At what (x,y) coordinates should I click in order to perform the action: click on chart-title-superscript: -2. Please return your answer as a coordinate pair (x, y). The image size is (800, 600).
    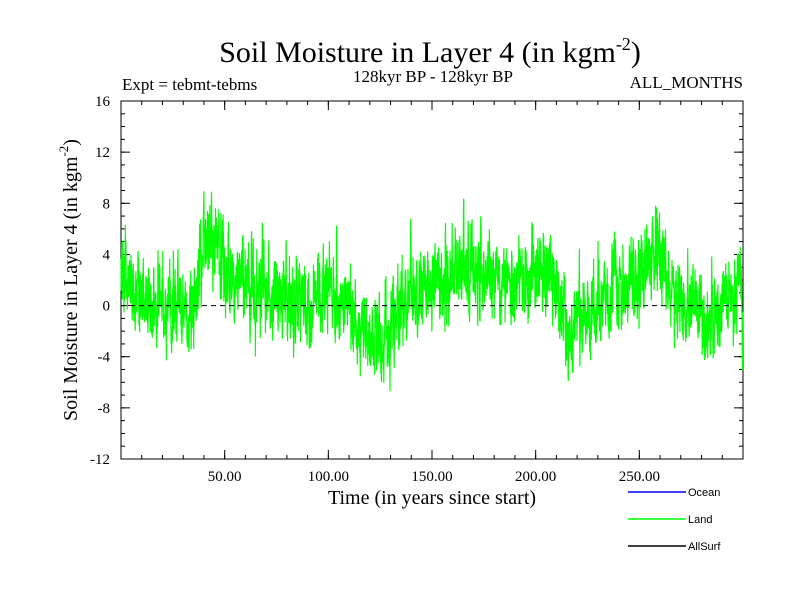
    Looking at the image, I should click on (623, 44).